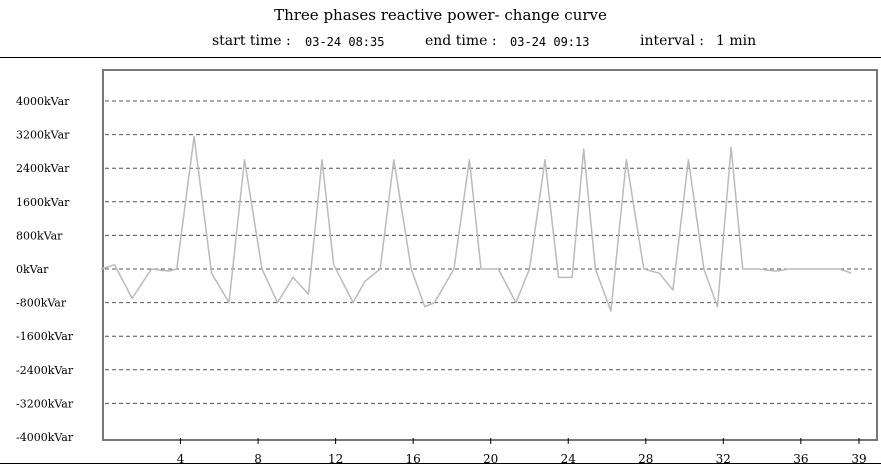 This screenshot has width=881, height=468. I want to click on start-time-label: start time :, so click(251, 41).